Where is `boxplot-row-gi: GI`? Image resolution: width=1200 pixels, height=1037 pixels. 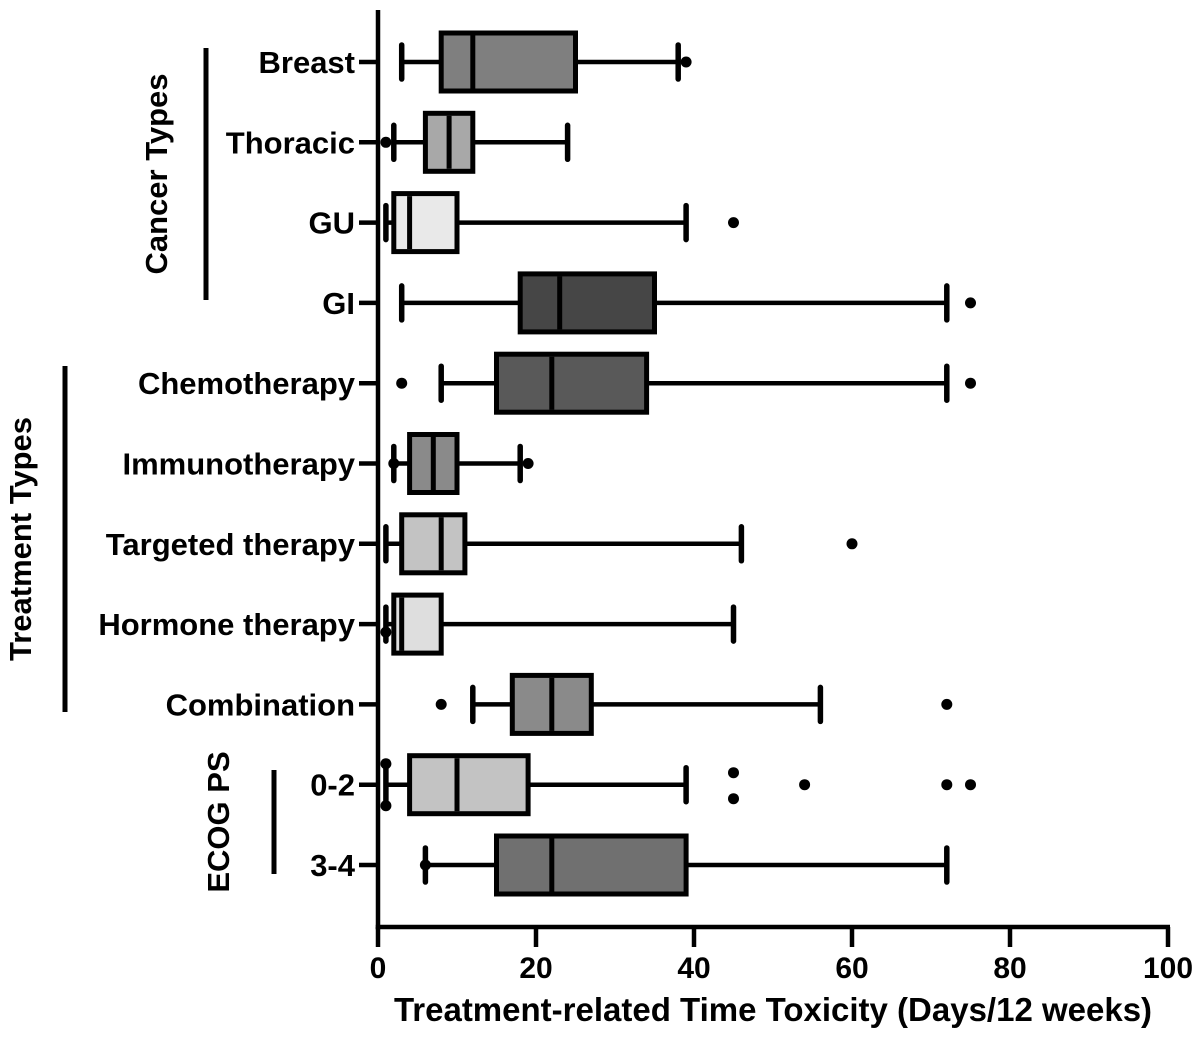 boxplot-row-gi: GI is located at coordinates (649, 303).